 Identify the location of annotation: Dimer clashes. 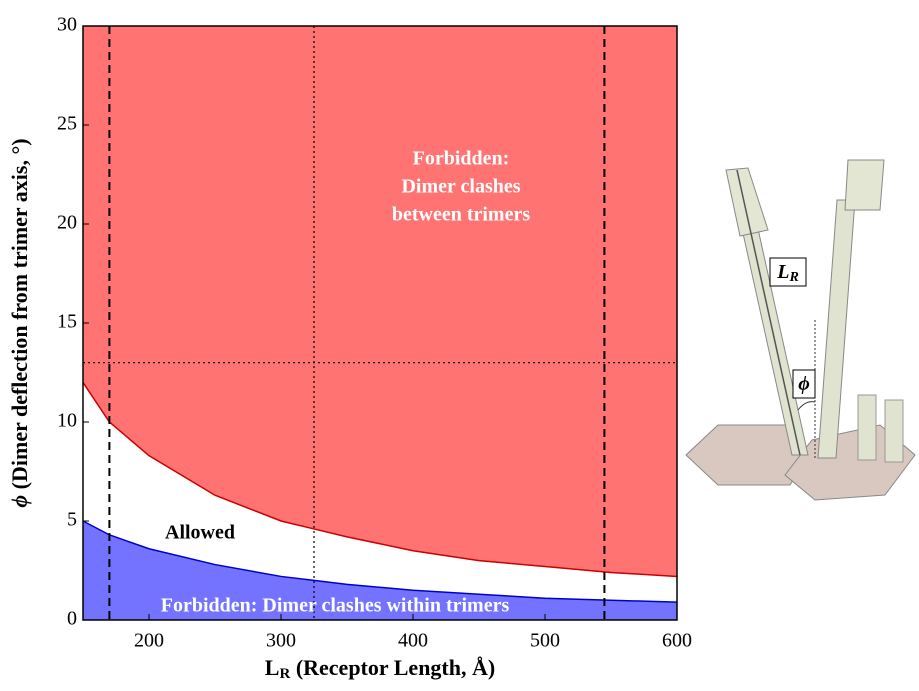
(460, 187).